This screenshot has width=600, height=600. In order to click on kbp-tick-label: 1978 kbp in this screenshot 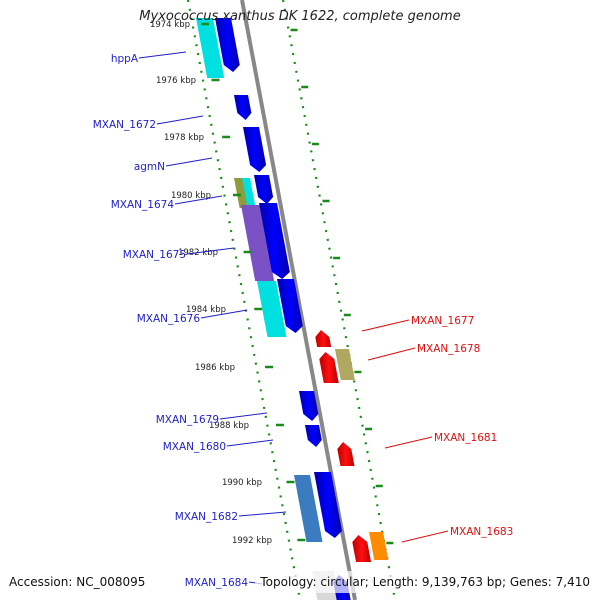, I will do `click(184, 138)`.